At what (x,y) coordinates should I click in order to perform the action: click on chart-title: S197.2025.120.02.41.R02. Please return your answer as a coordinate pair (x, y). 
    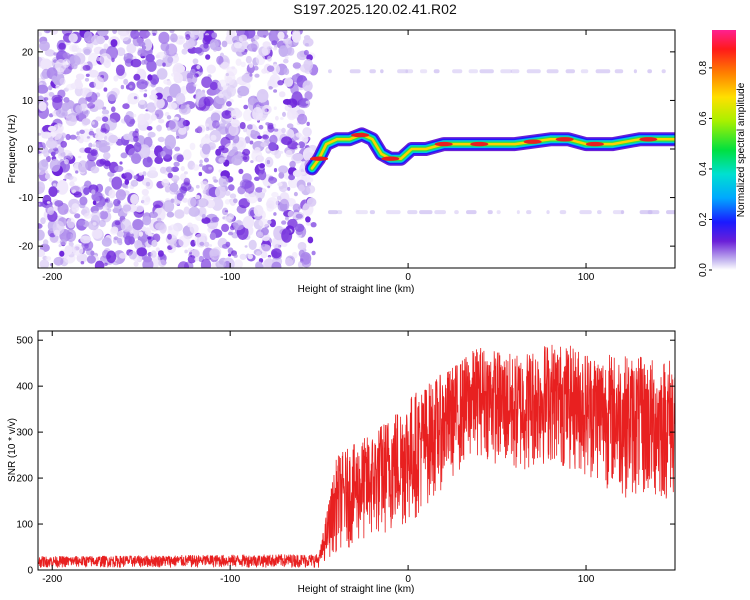
    Looking at the image, I should click on (375, 9).